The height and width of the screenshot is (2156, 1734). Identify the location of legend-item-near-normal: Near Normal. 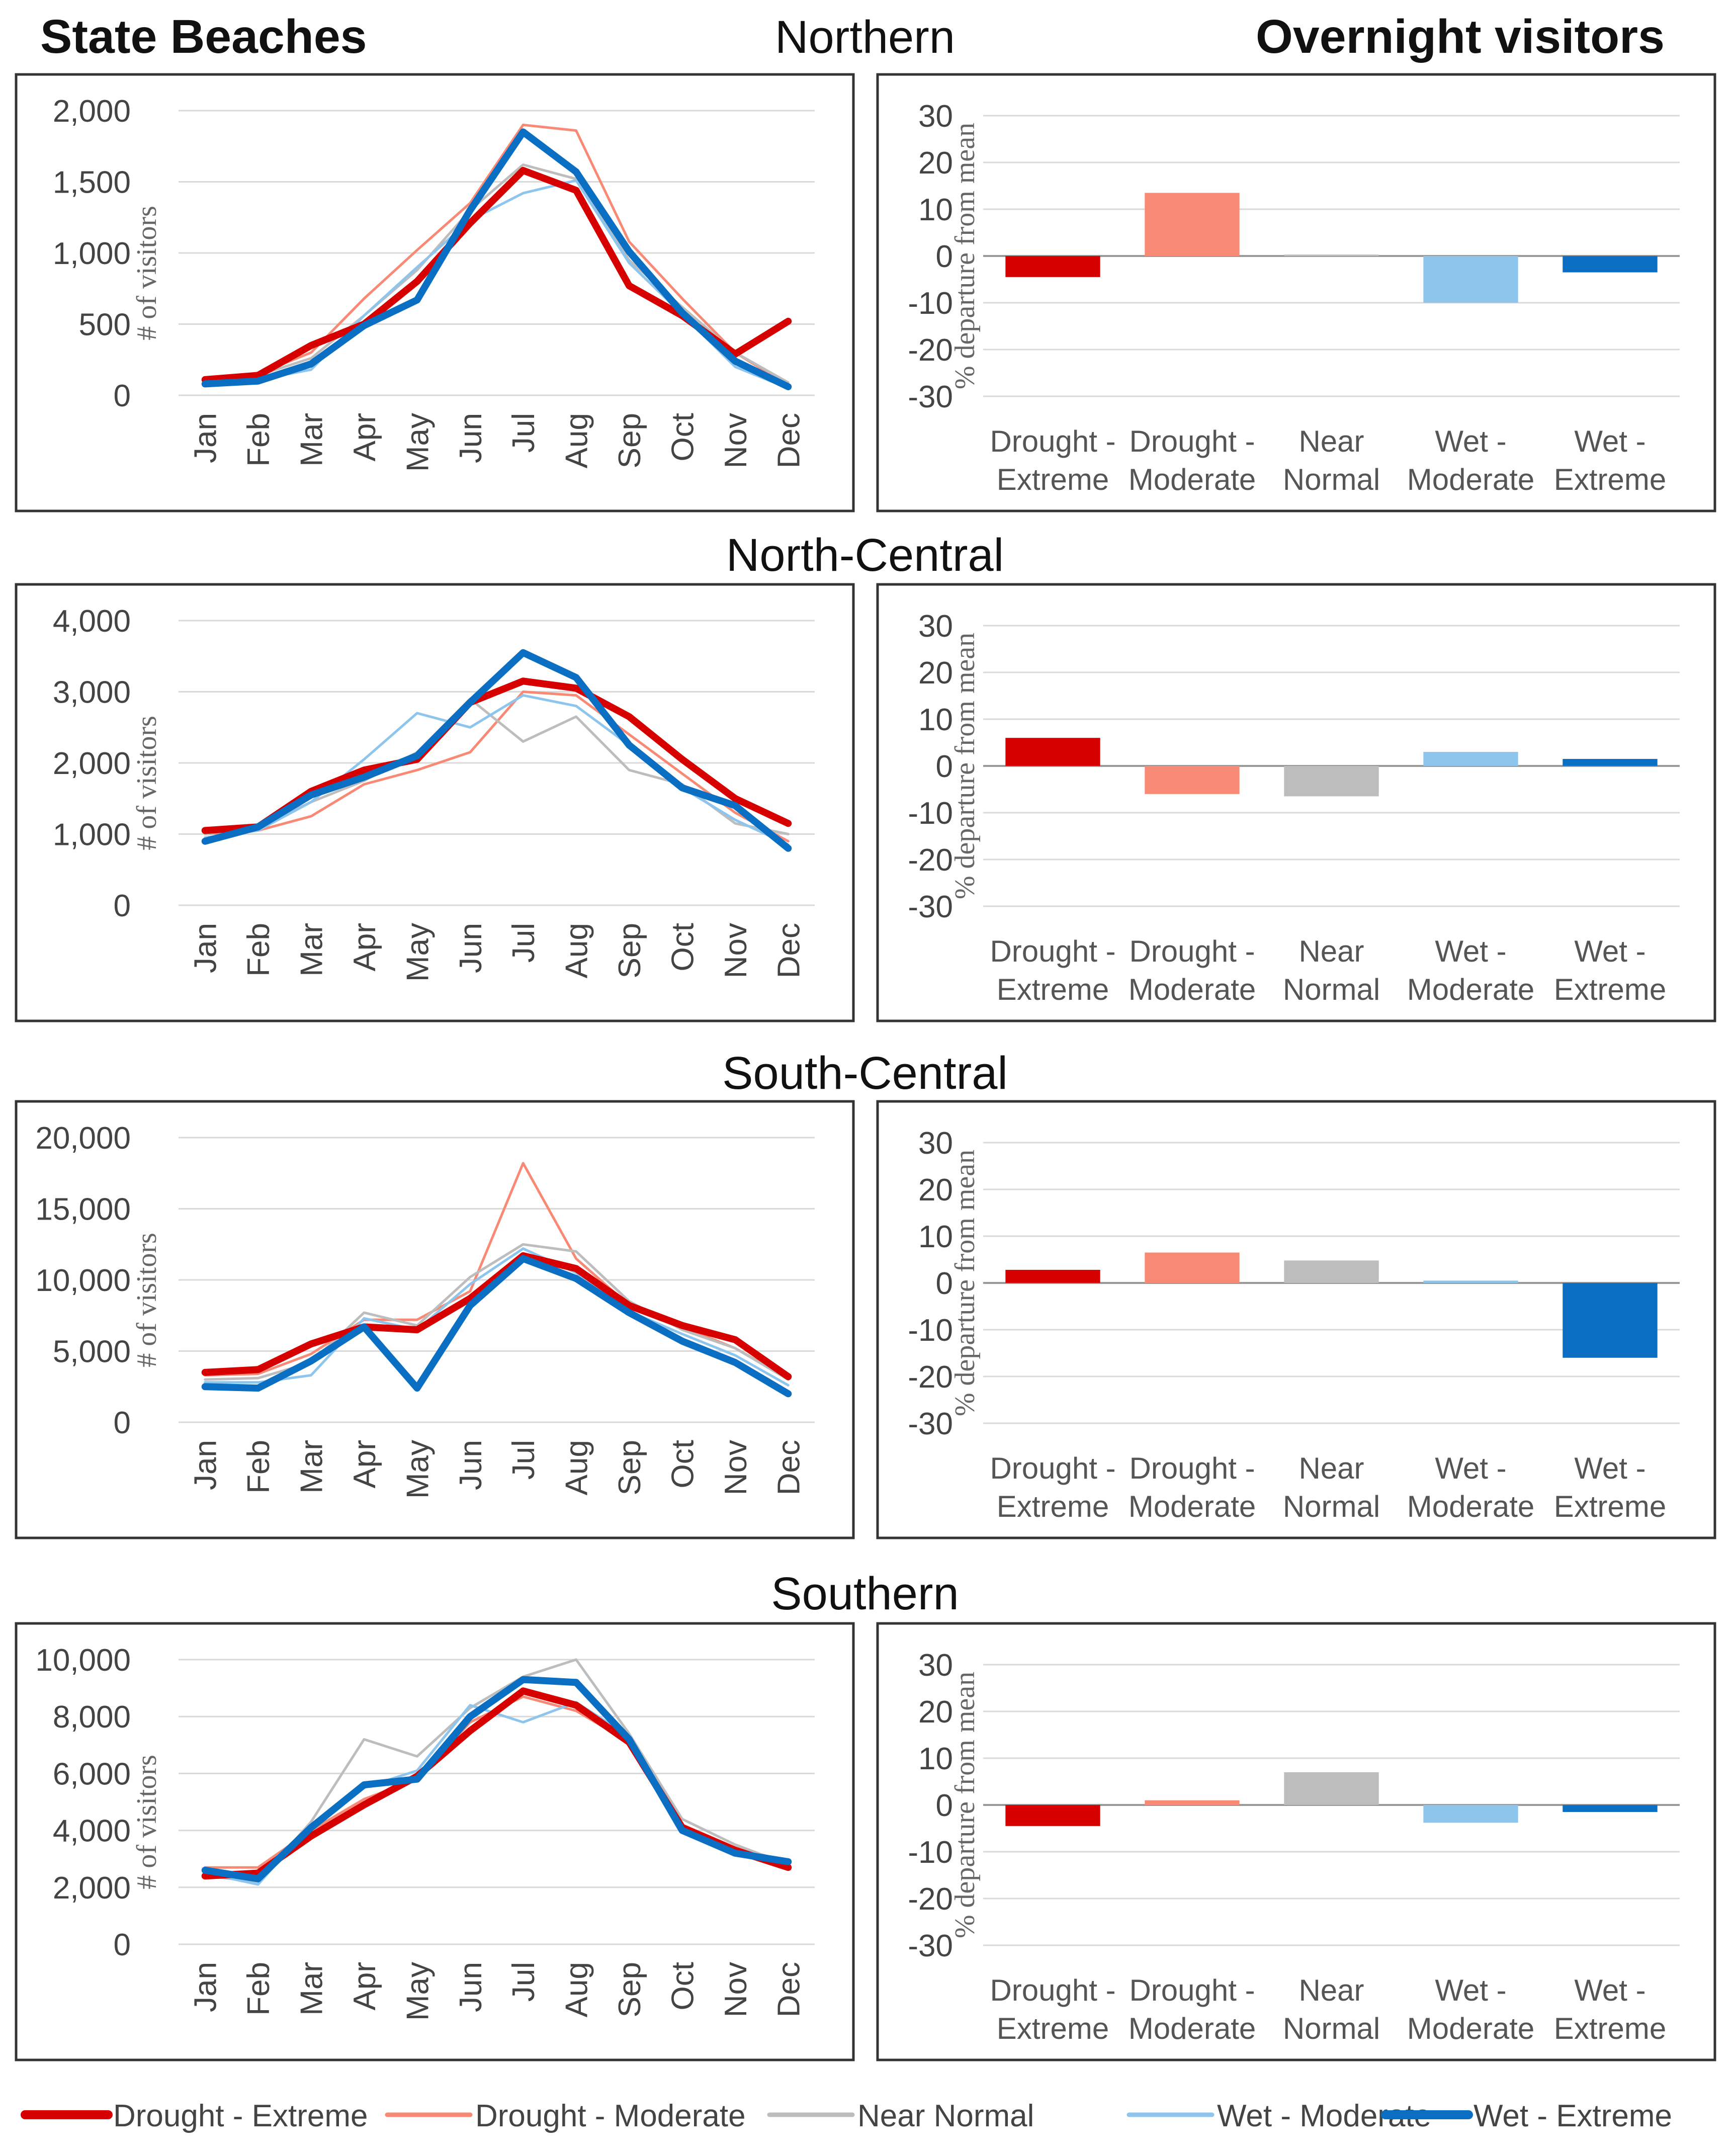
(900, 2116).